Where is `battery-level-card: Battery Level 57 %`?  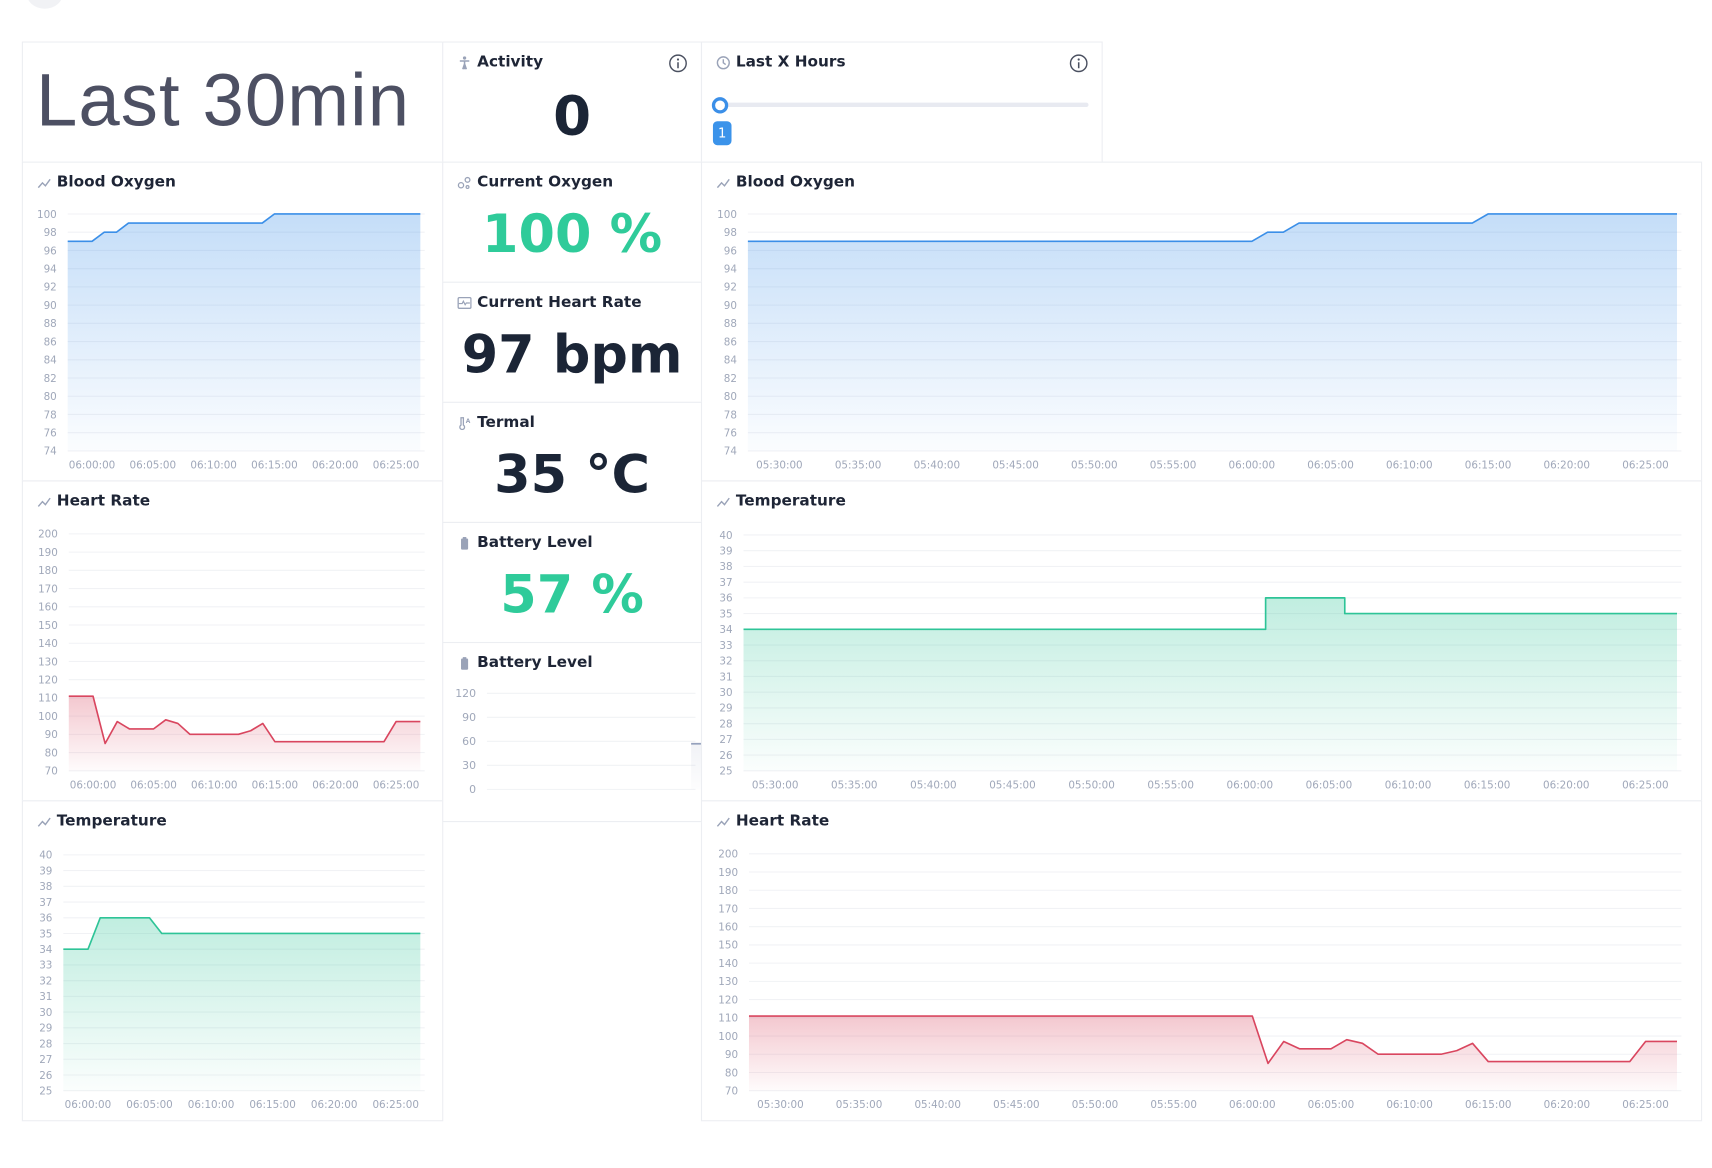
battery-level-card: Battery Level 57 % is located at coordinates (572, 582).